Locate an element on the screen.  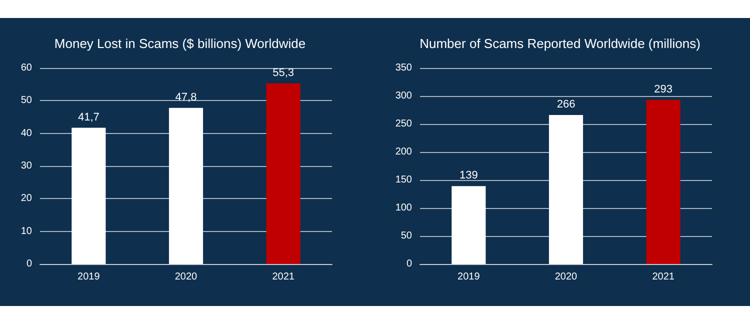
y-tick-label: 100 is located at coordinates (403, 208).